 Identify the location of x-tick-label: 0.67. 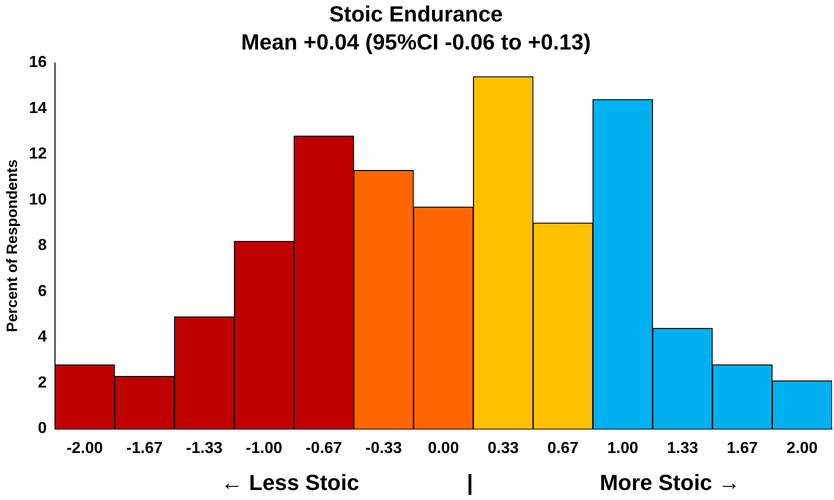
(563, 448).